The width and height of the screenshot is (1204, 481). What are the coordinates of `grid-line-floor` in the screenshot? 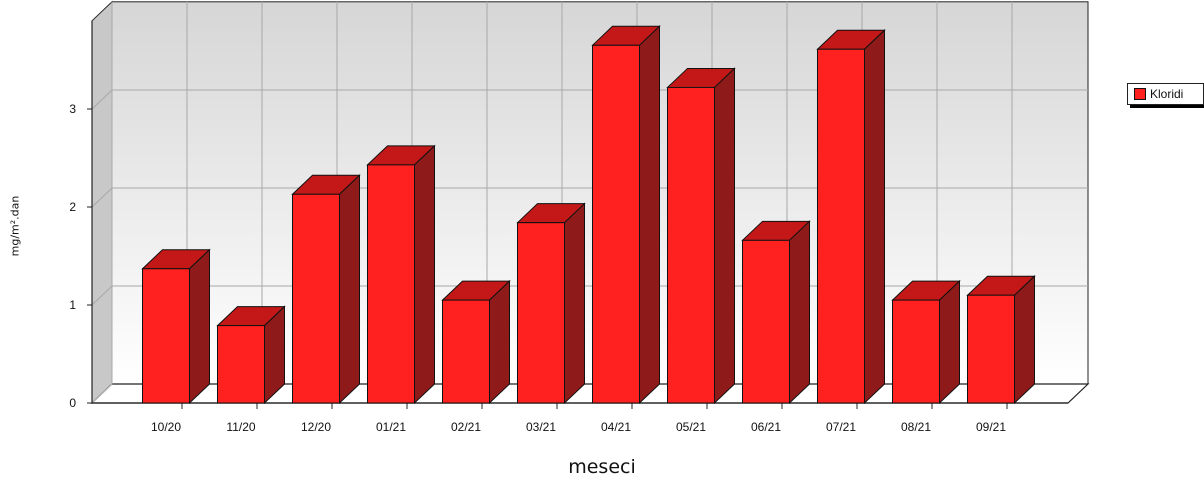 It's located at (102, 393).